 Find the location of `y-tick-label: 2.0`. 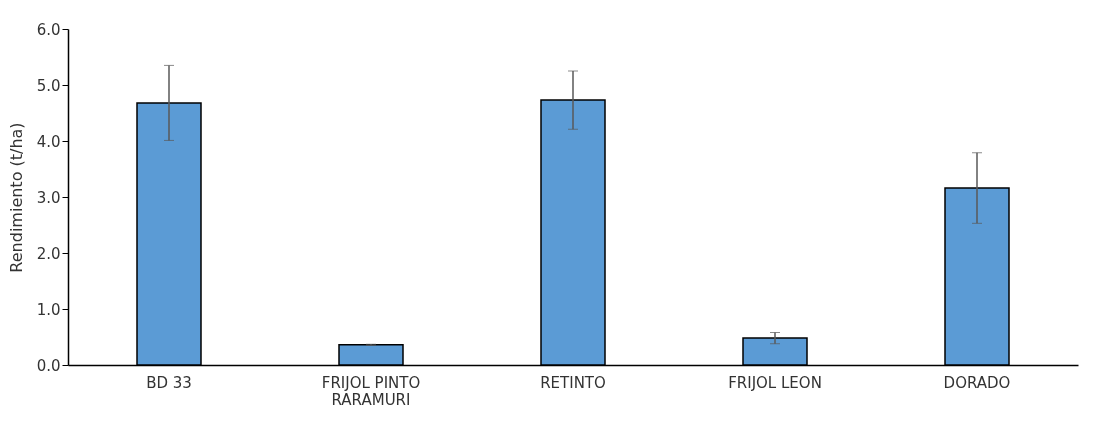

y-tick-label: 2.0 is located at coordinates (48, 253).